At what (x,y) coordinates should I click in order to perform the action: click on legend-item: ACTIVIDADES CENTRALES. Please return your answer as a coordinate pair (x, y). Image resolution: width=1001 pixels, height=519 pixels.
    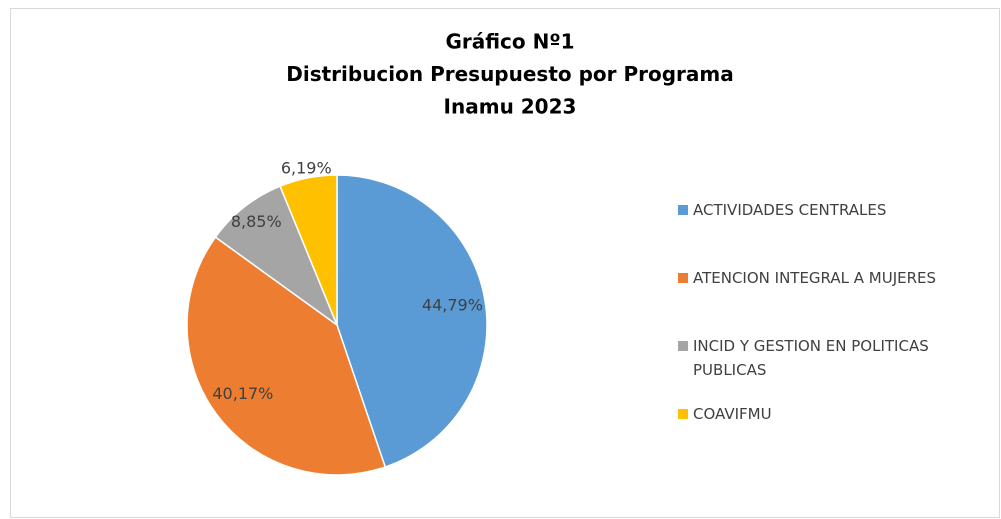
    Looking at the image, I should click on (825, 210).